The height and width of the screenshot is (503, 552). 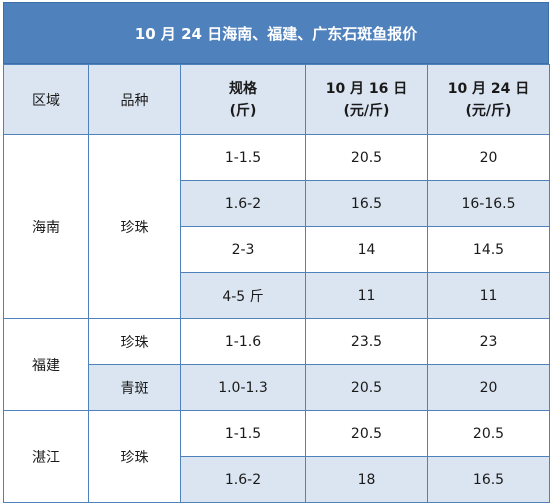 I want to click on header-spec: 规格 (斤), so click(x=243, y=99).